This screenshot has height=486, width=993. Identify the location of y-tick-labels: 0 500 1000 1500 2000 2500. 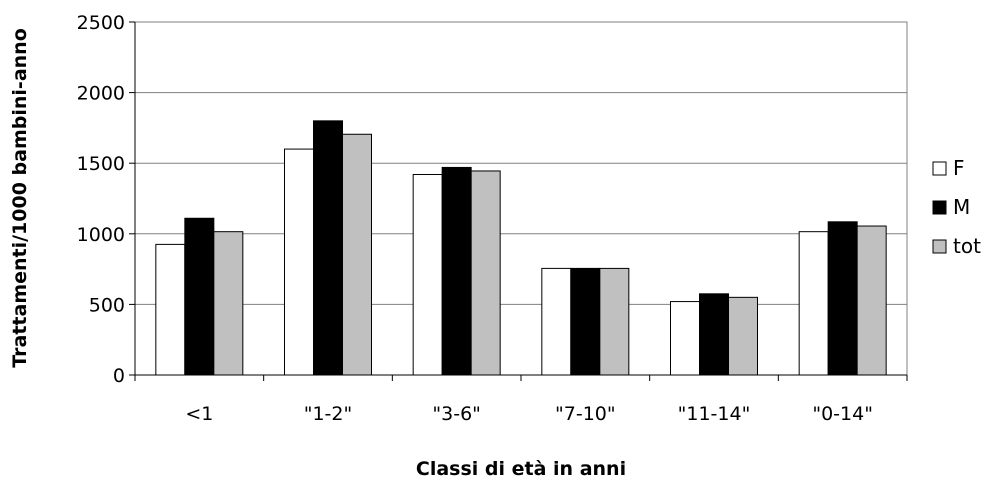
(101, 199).